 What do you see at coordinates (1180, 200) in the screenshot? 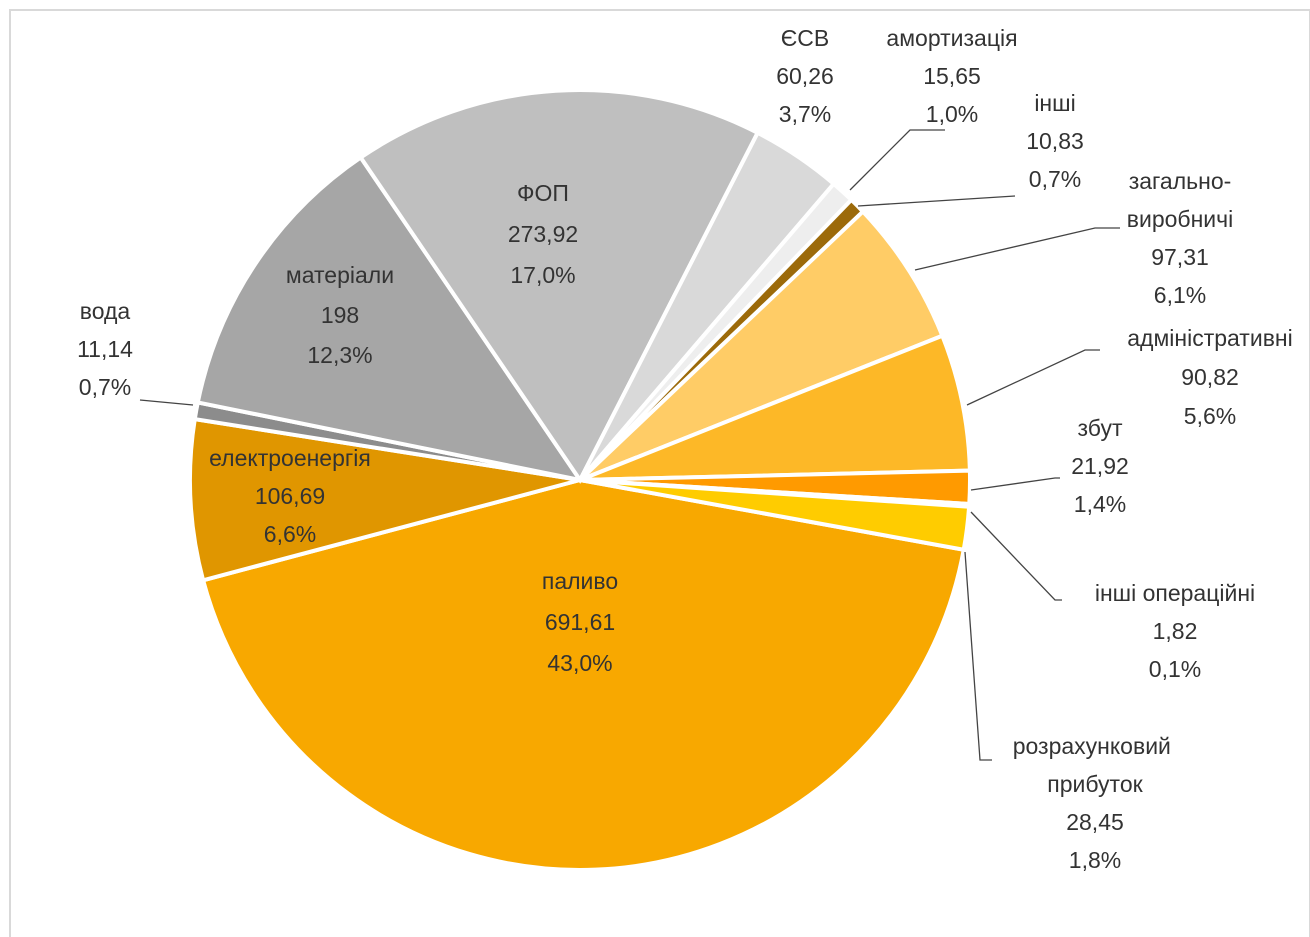
I see `category-label: загально-виробничі` at bounding box center [1180, 200].